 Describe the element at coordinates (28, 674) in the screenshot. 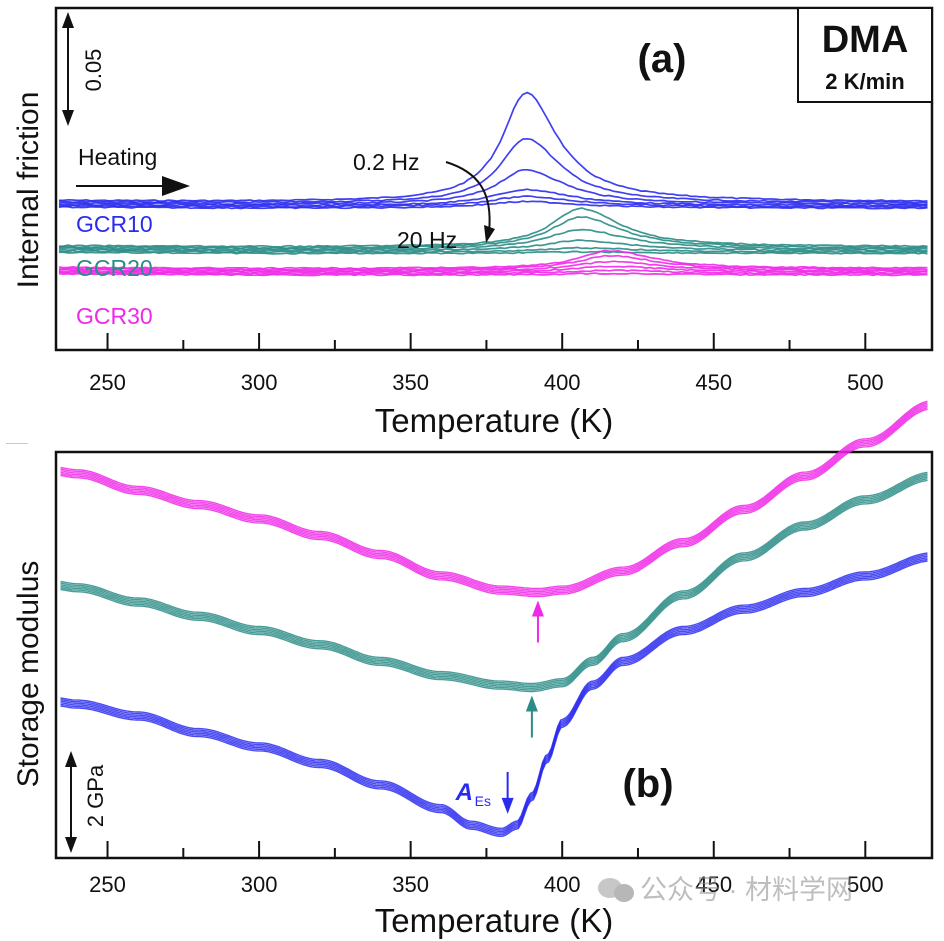

I see `panel-b-ylabel: Storage modulus` at that location.